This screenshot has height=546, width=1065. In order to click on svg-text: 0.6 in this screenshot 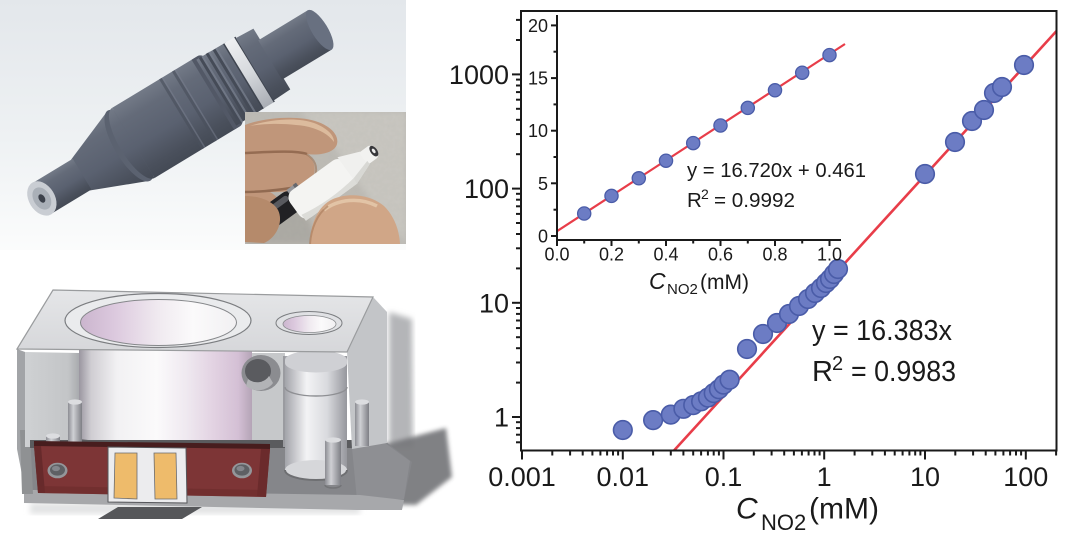, I will do `click(720, 255)`.